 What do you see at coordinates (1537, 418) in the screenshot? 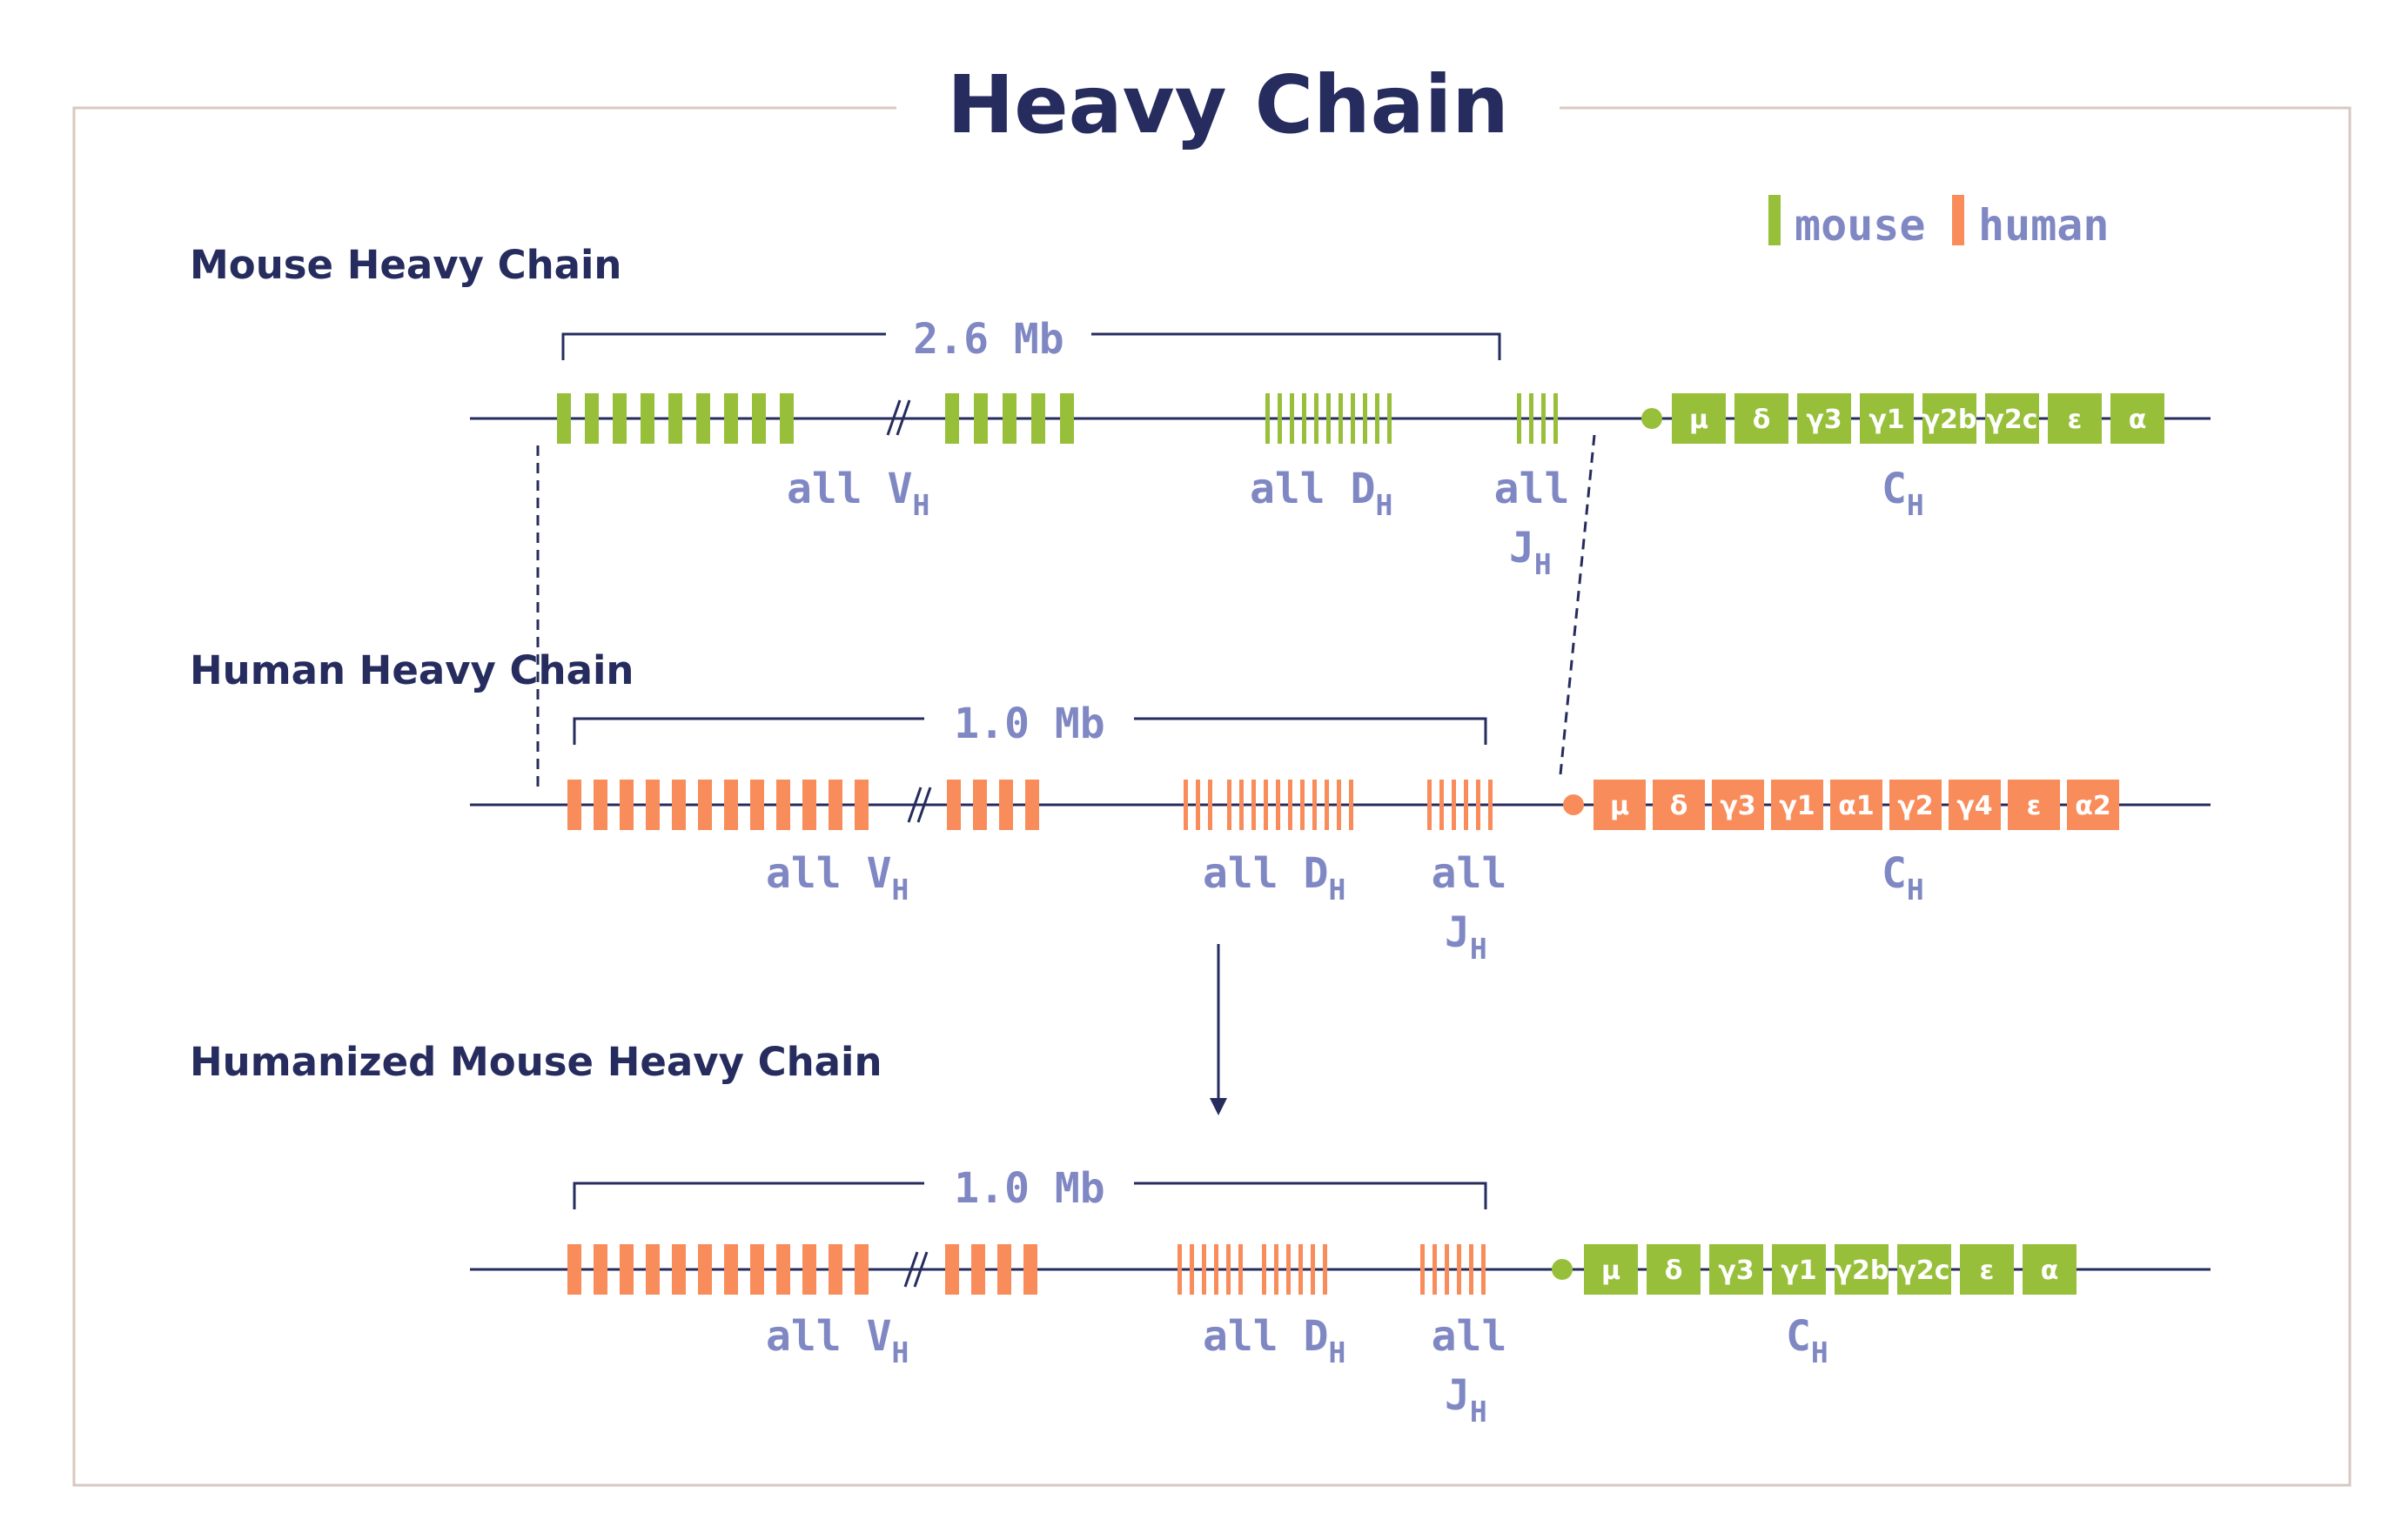
I see `j-segments` at bounding box center [1537, 418].